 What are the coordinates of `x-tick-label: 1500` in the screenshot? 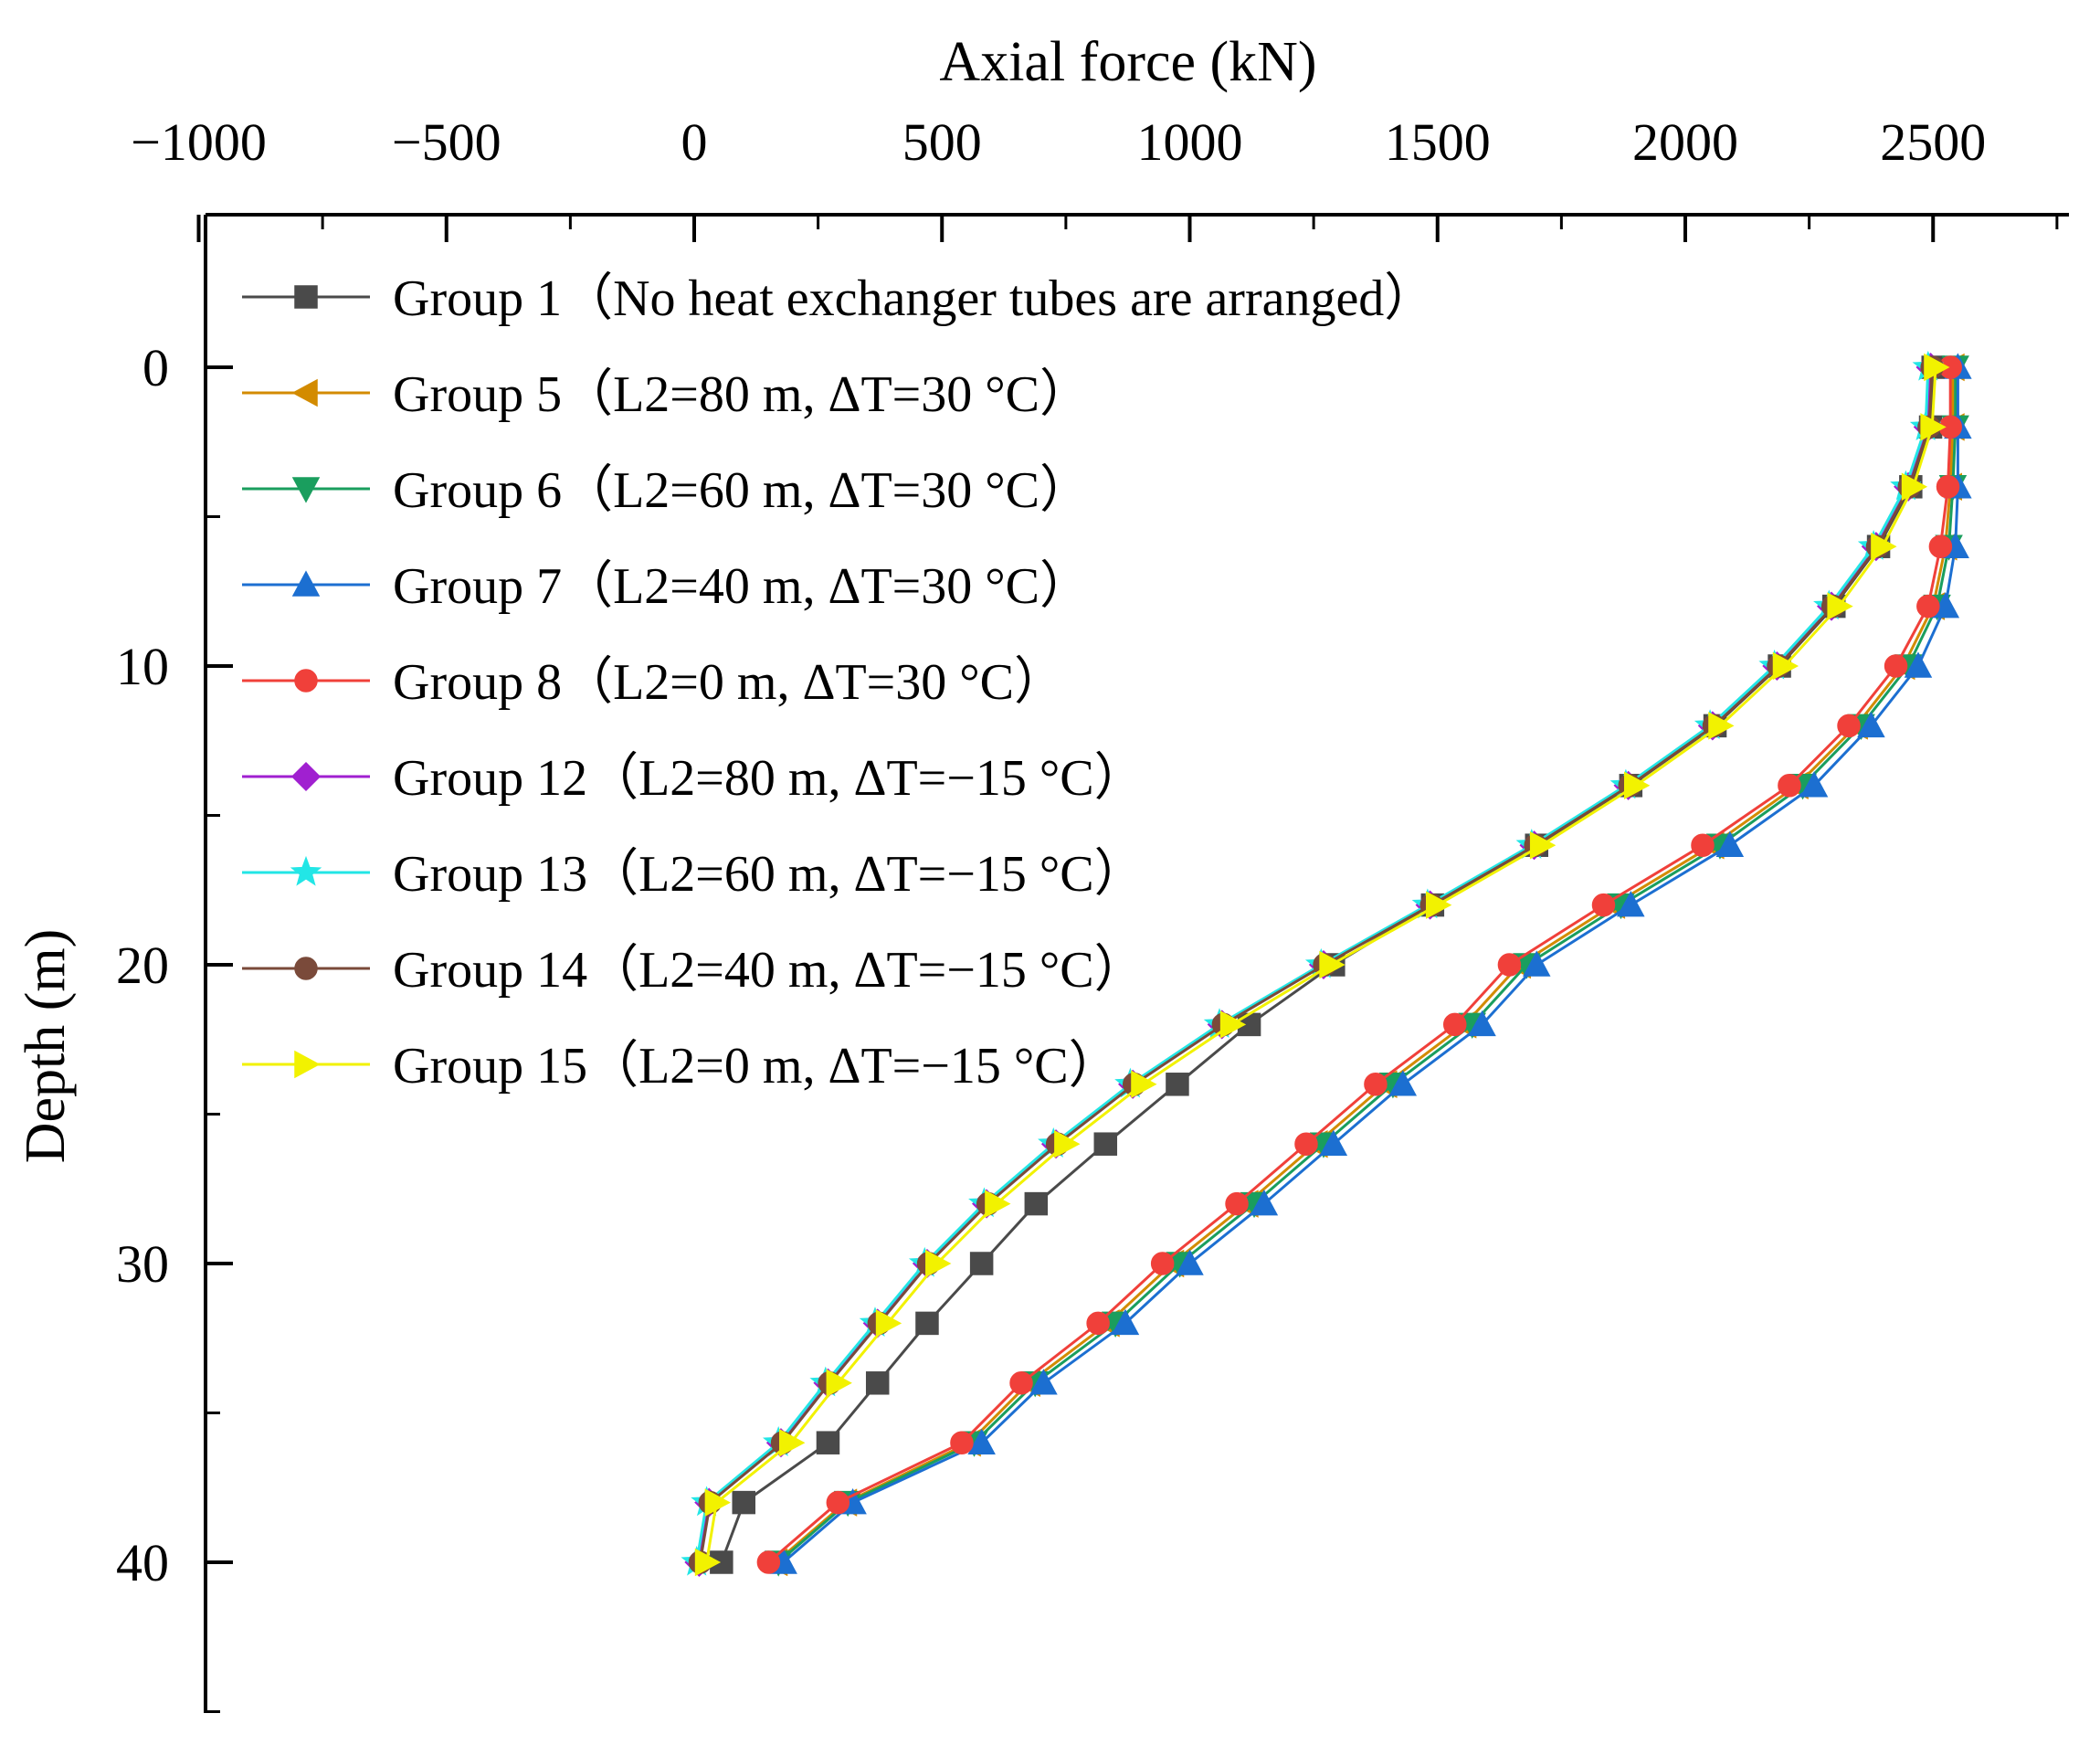 It's located at (1438, 142).